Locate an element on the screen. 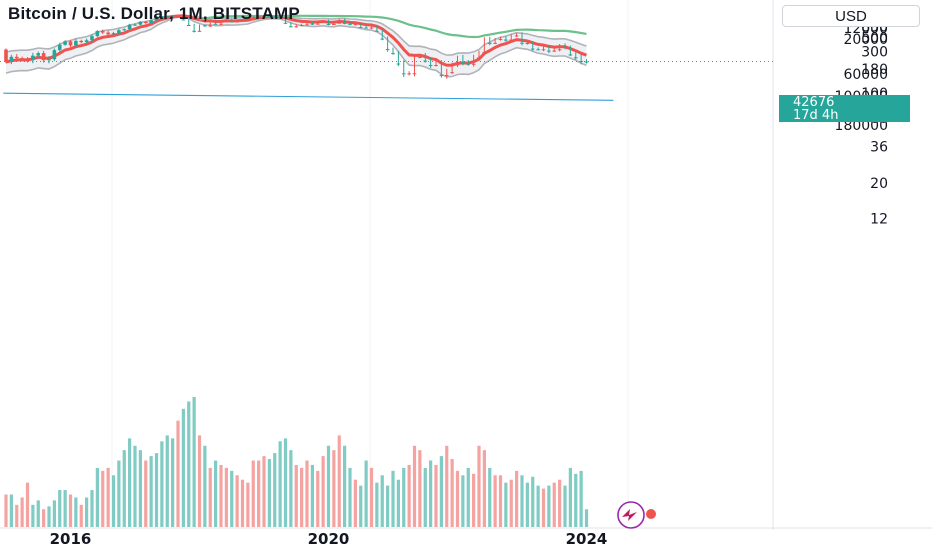 The width and height of the screenshot is (932, 550). symbol-name: Bitcoin is located at coordinates (38, 13).